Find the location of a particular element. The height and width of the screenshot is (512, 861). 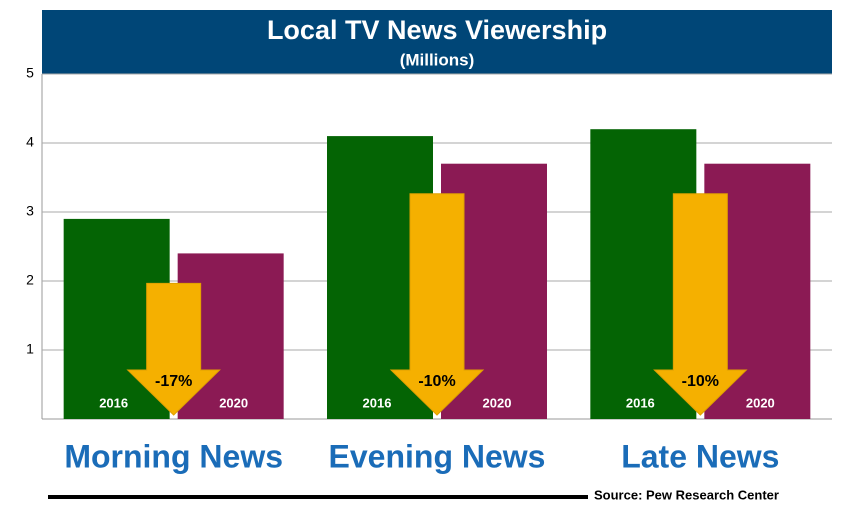

change-label: -17% is located at coordinates (173, 381).